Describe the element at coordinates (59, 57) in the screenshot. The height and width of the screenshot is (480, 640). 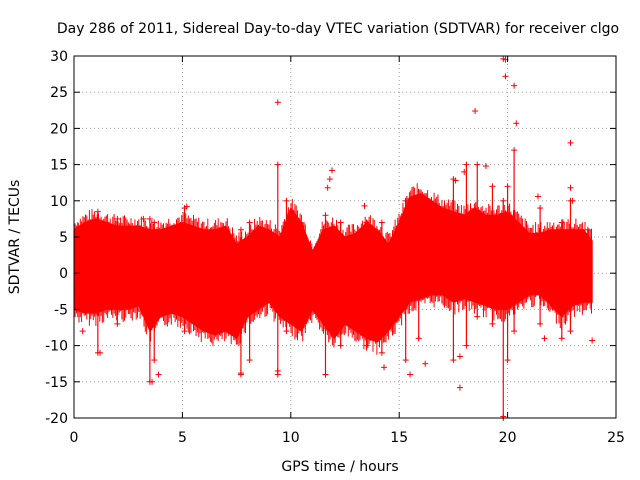
I see `y-tick-label: 30` at that location.